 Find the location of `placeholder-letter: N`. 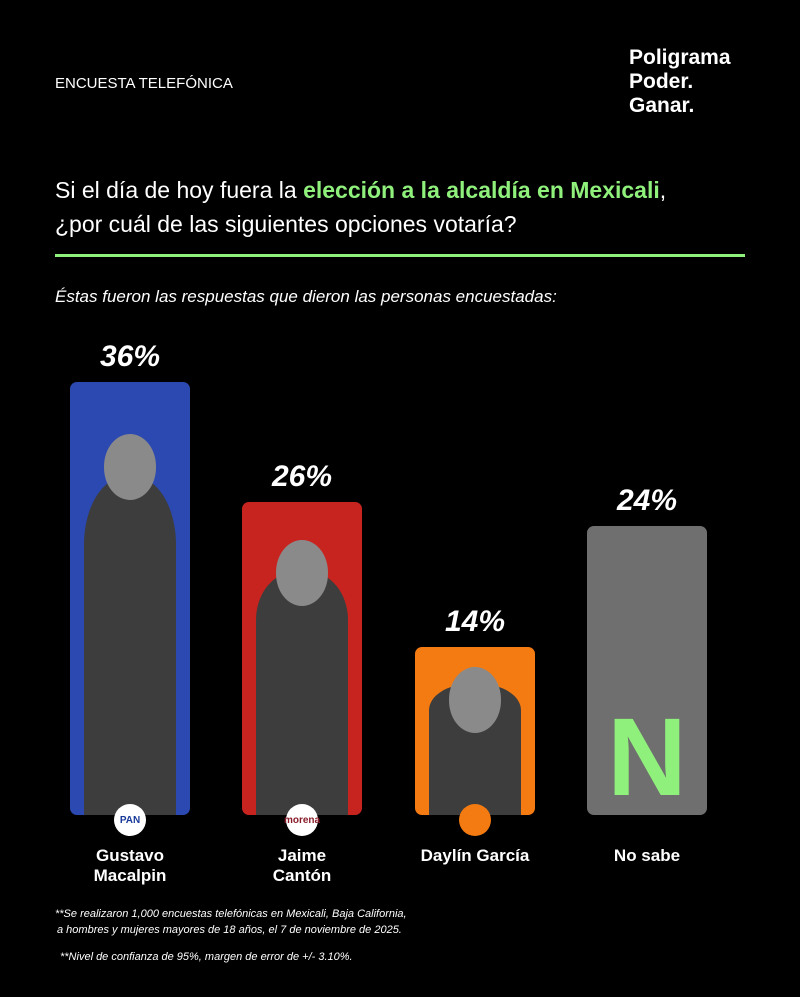

placeholder-letter: N is located at coordinates (647, 755).